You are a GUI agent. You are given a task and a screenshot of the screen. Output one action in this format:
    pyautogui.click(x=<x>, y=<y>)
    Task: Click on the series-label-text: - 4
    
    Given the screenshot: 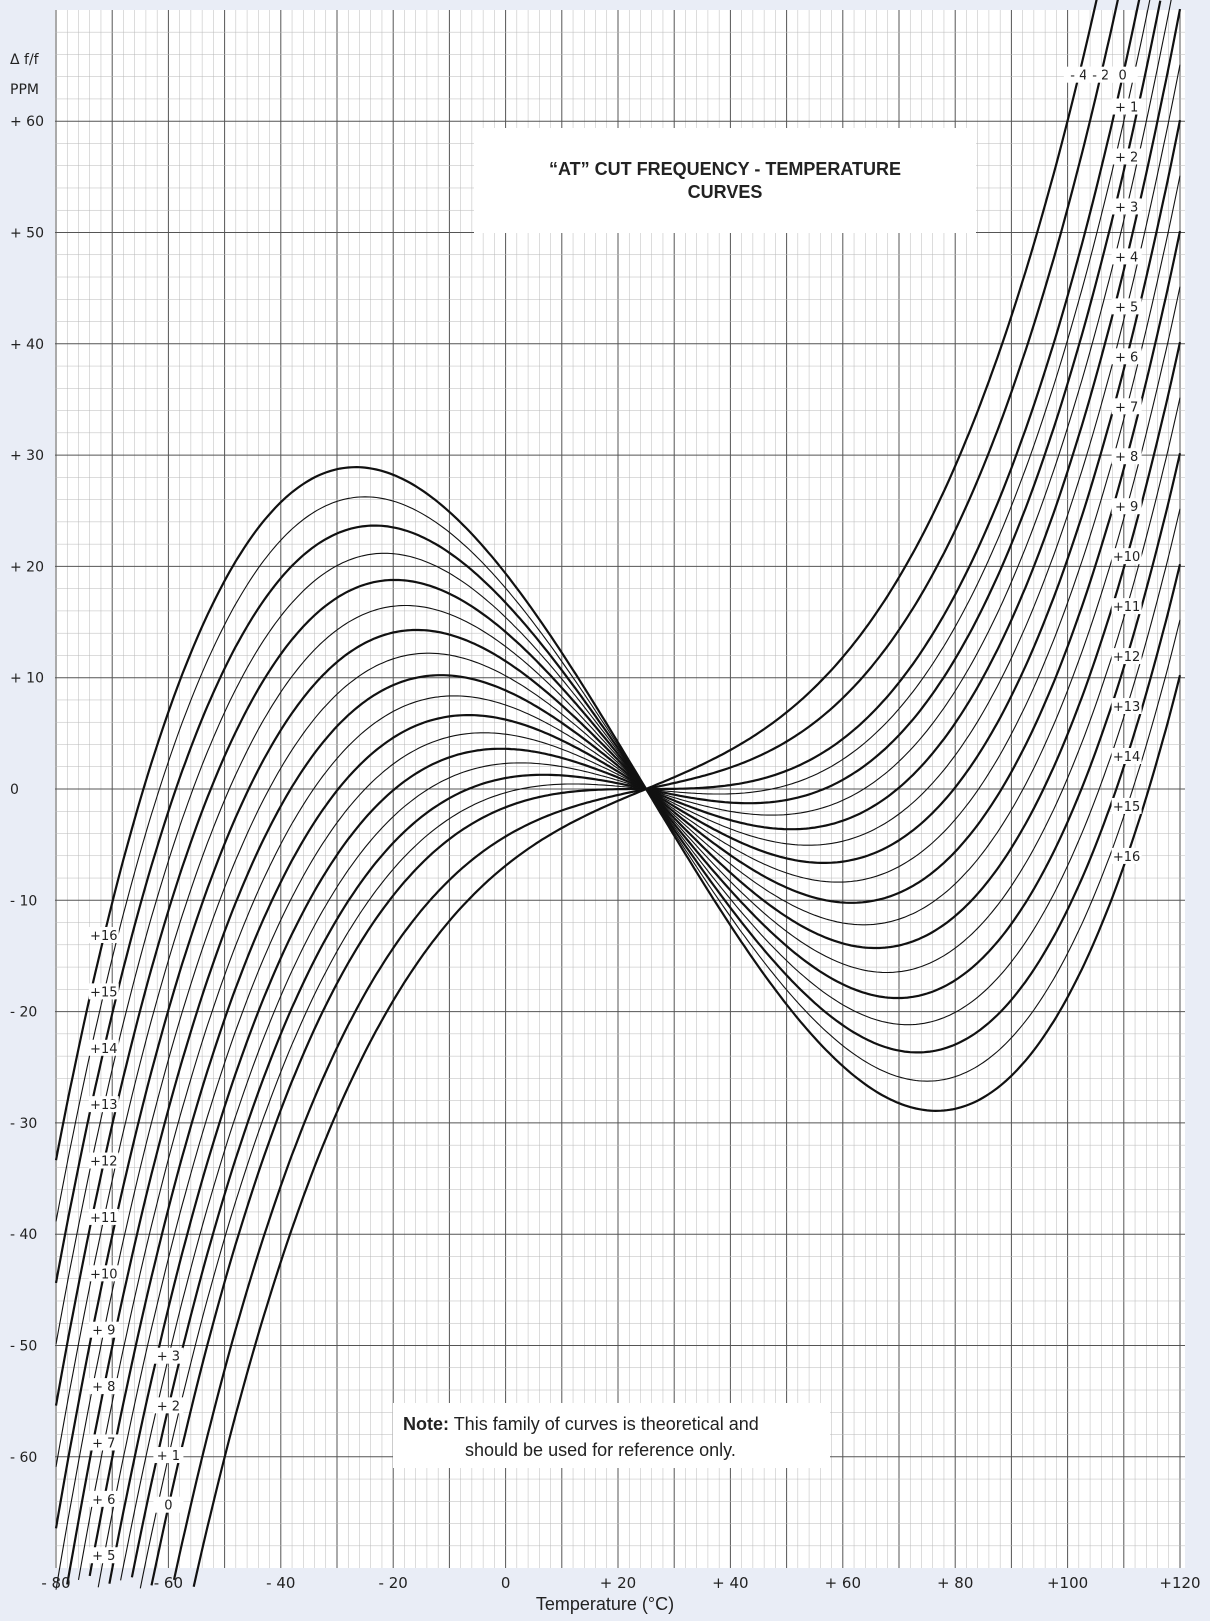 What is the action you would take?
    pyautogui.click(x=1078, y=76)
    